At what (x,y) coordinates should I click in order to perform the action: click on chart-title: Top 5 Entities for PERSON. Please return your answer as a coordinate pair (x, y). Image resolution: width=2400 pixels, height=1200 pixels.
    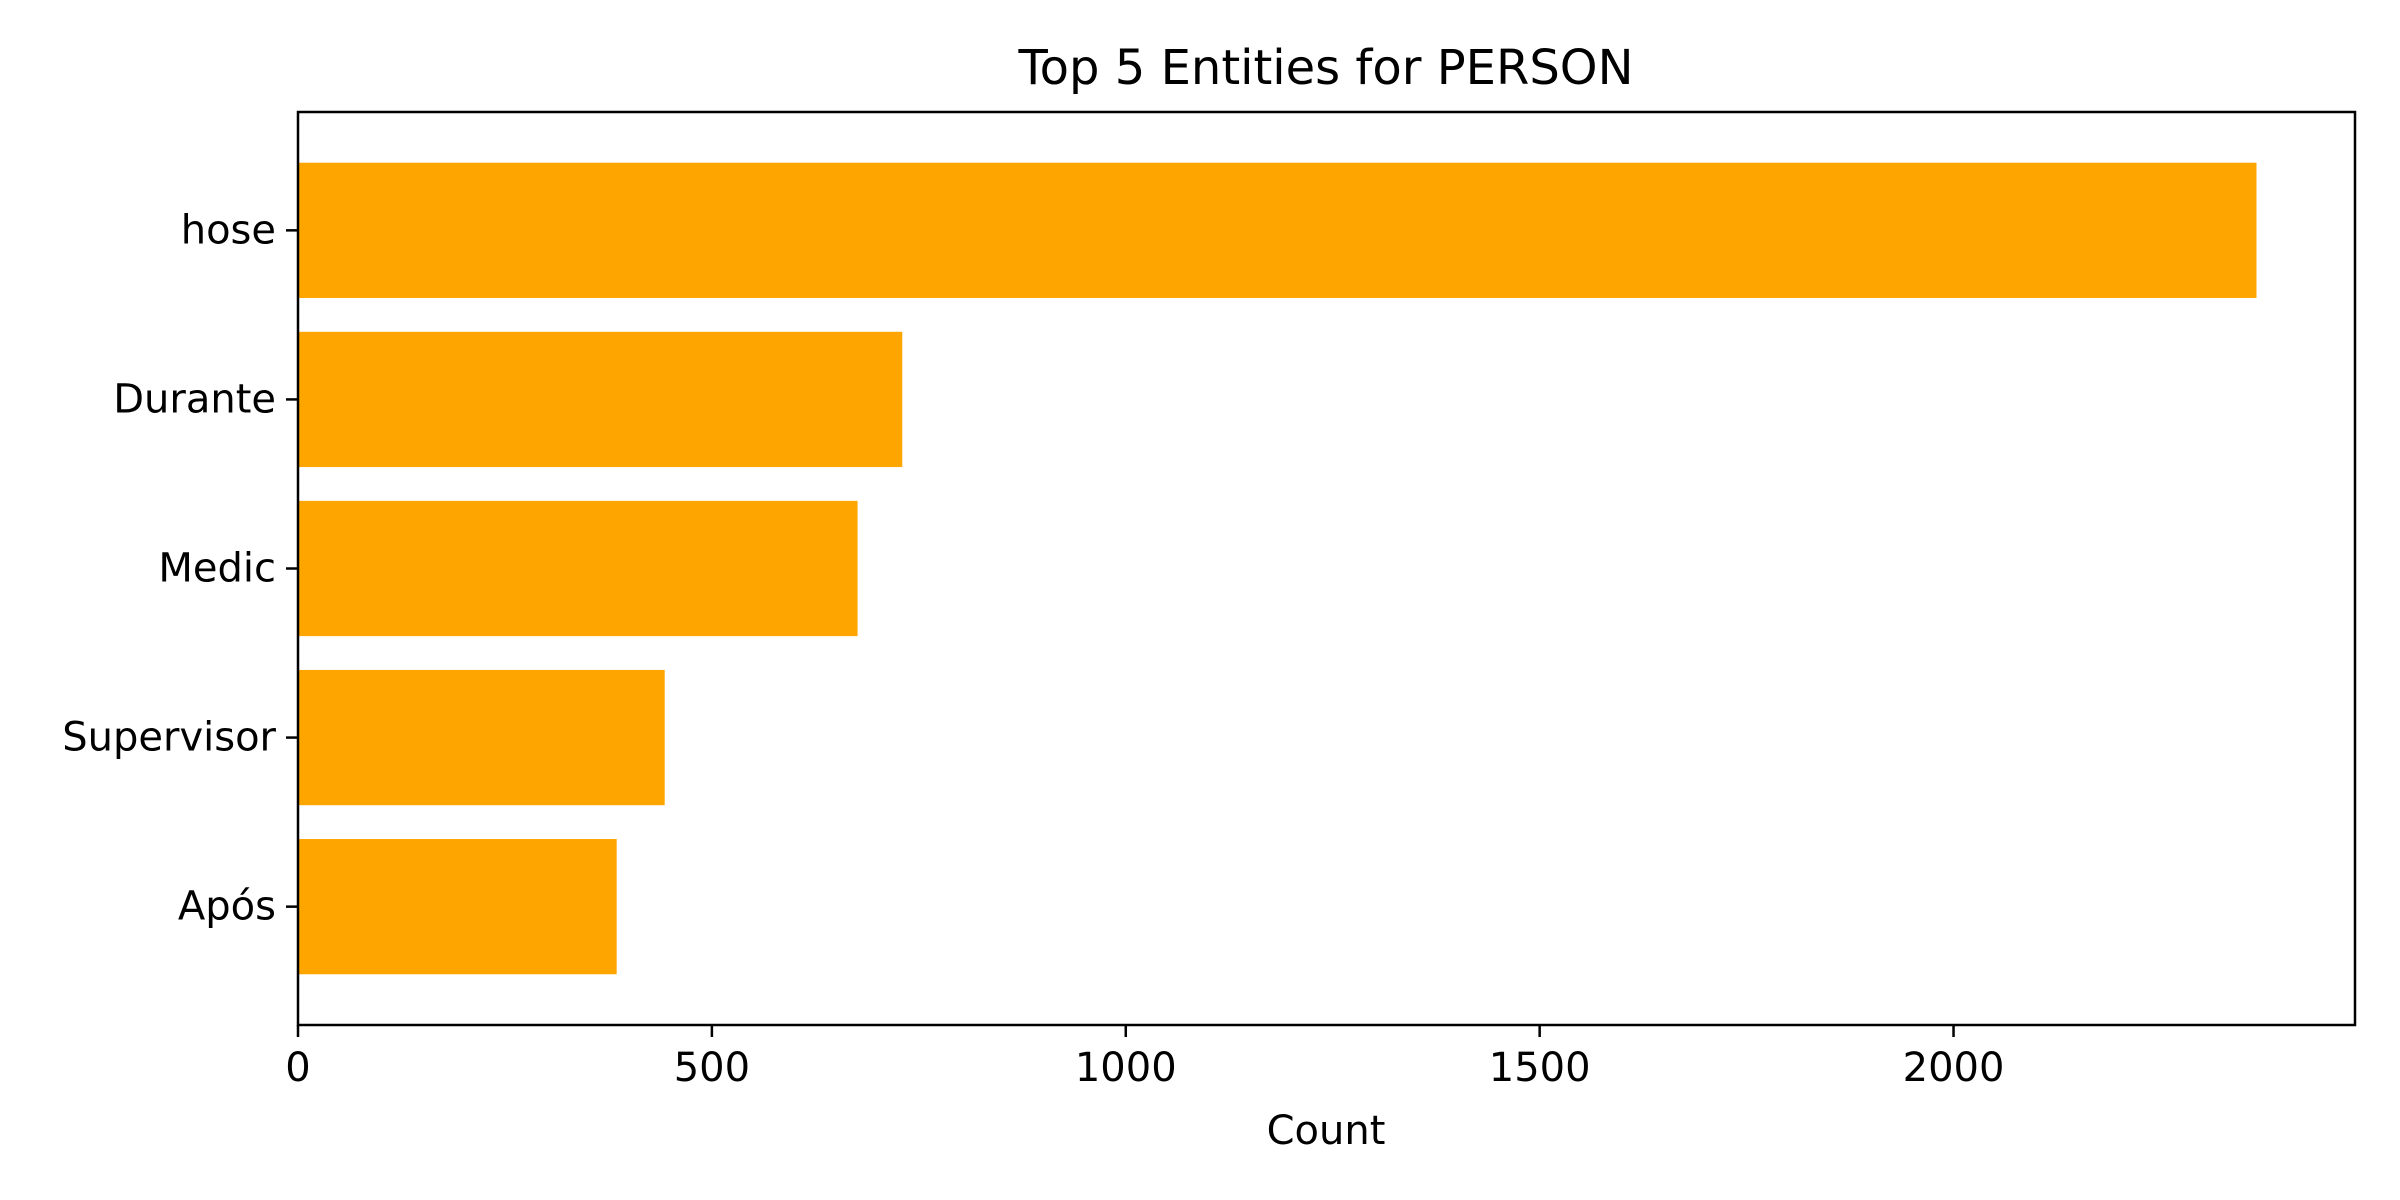
    Looking at the image, I should click on (1326, 68).